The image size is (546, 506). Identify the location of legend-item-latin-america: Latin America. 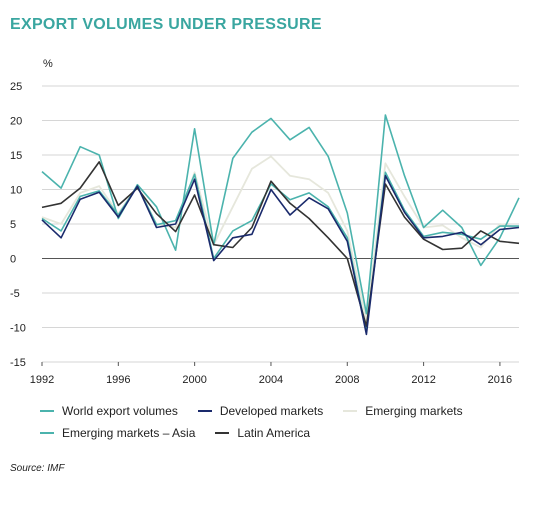
(262, 433).